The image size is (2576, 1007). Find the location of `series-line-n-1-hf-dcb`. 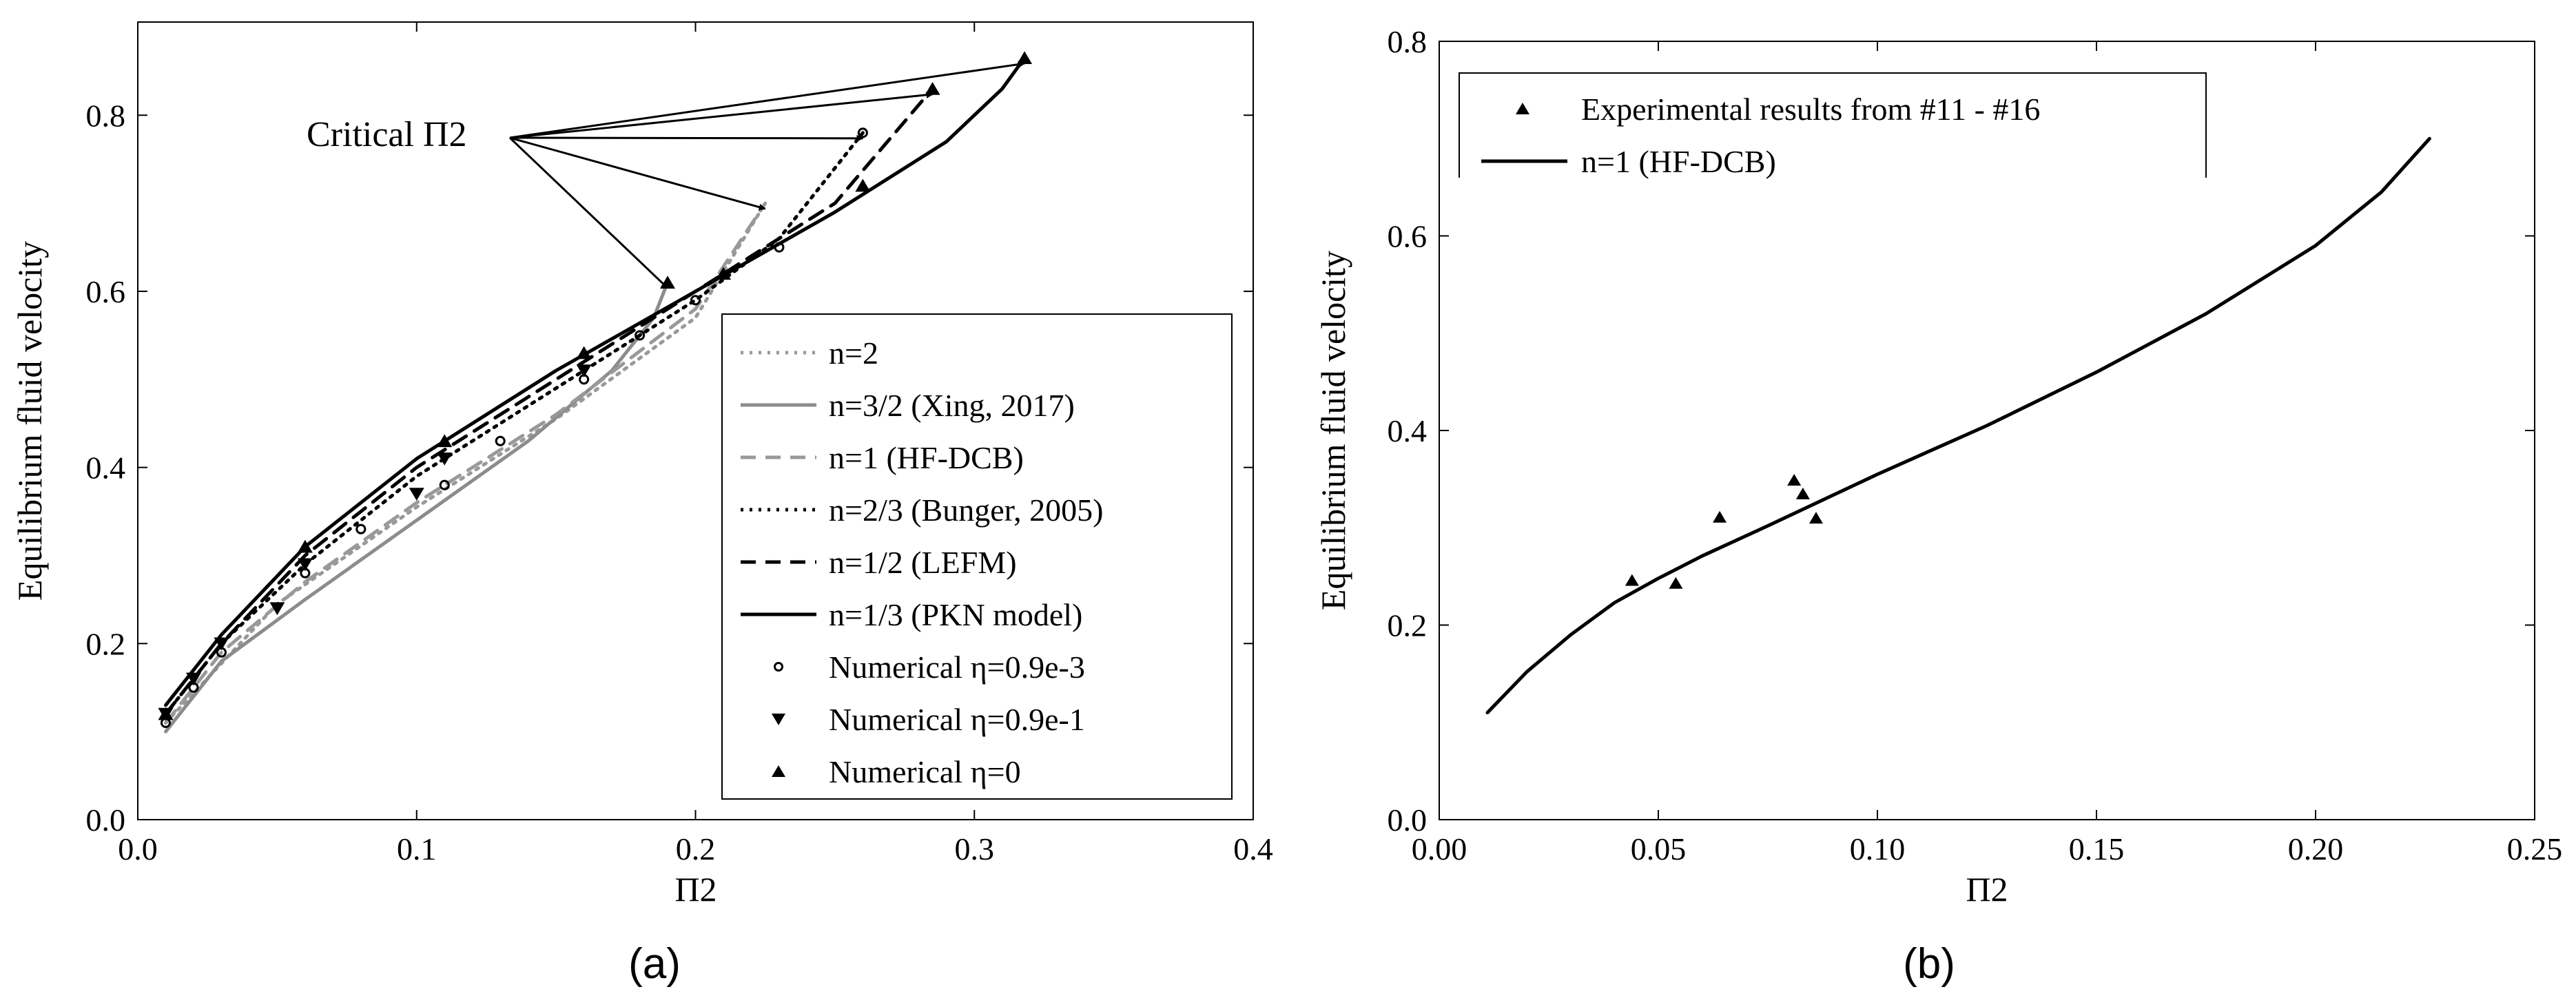

series-line-n-1-hf-dcb is located at coordinates (465, 463).